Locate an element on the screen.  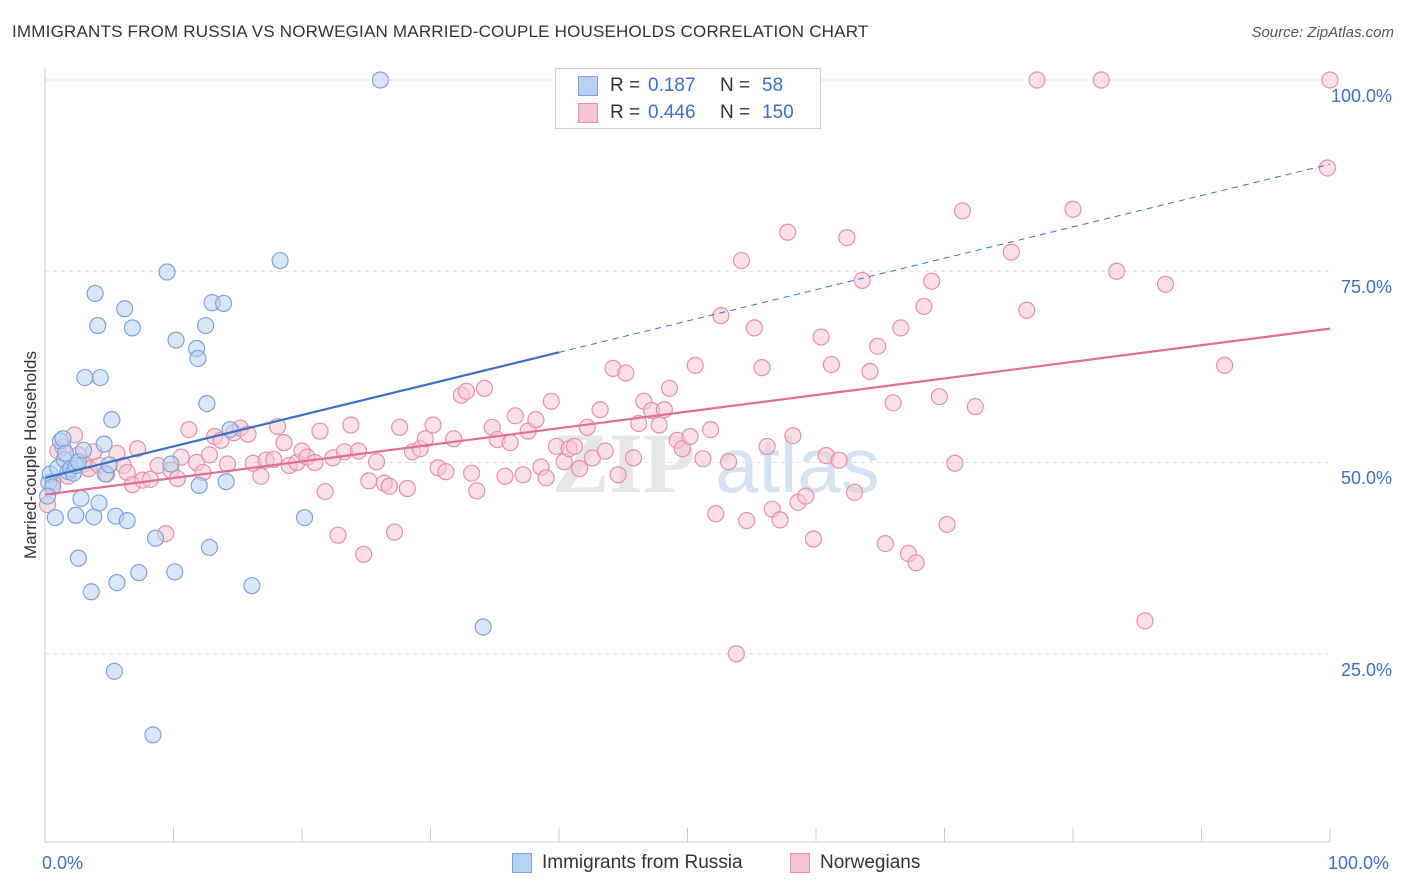
legend-item-russia: Immigrants from Russia is located at coordinates (627, 863).